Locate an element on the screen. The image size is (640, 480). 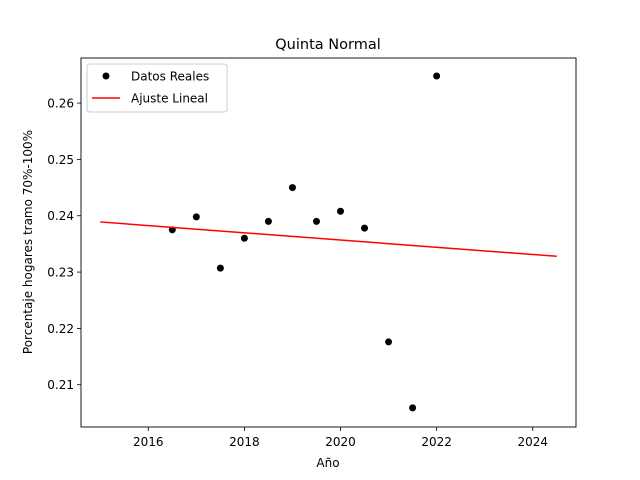
y-tick-label: 0.24 is located at coordinates (60, 216).